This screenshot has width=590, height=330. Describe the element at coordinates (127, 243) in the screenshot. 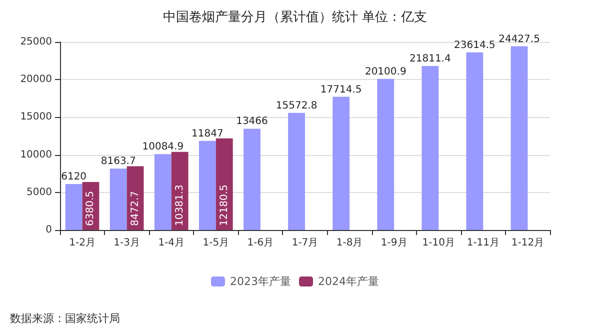

I see `x-tick-label: 1-3月` at that location.